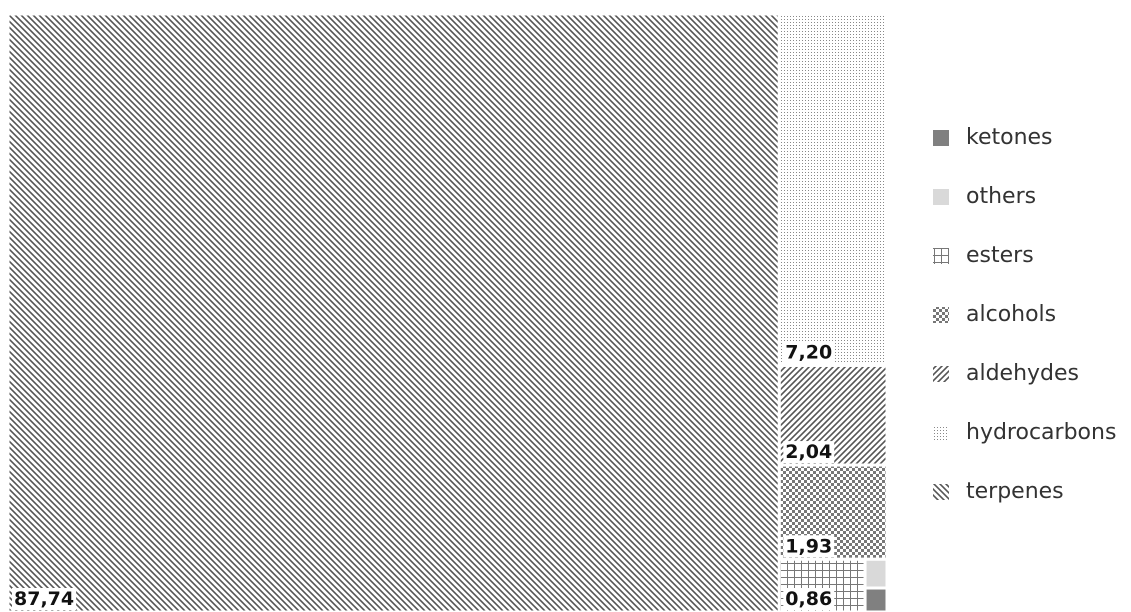 This screenshot has width=1131, height=612. Describe the element at coordinates (1015, 491) in the screenshot. I see `legend-label: terpenes` at that location.